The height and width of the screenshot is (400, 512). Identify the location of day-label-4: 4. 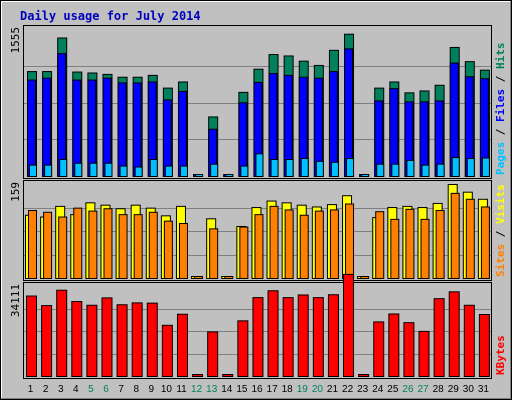
(76, 389).